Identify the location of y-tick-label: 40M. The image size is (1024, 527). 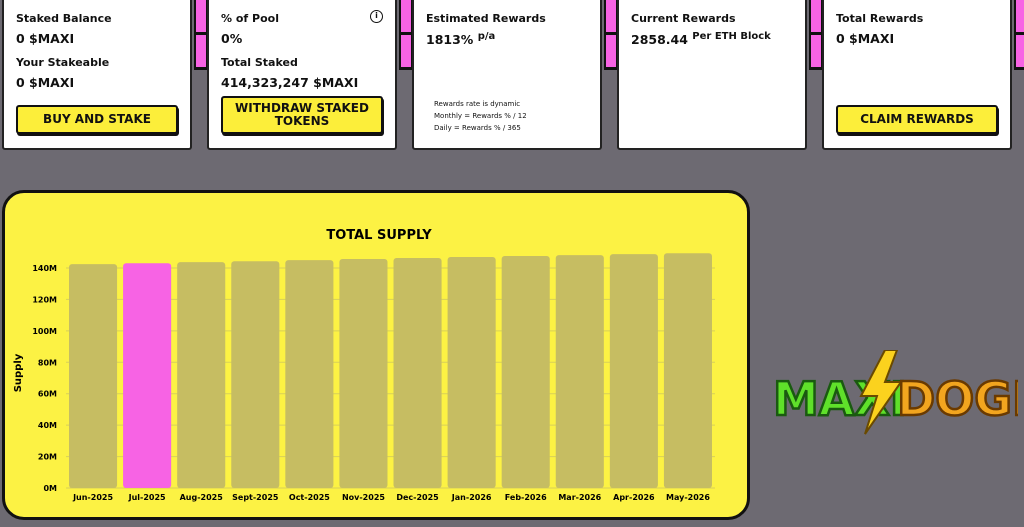
(47, 425).